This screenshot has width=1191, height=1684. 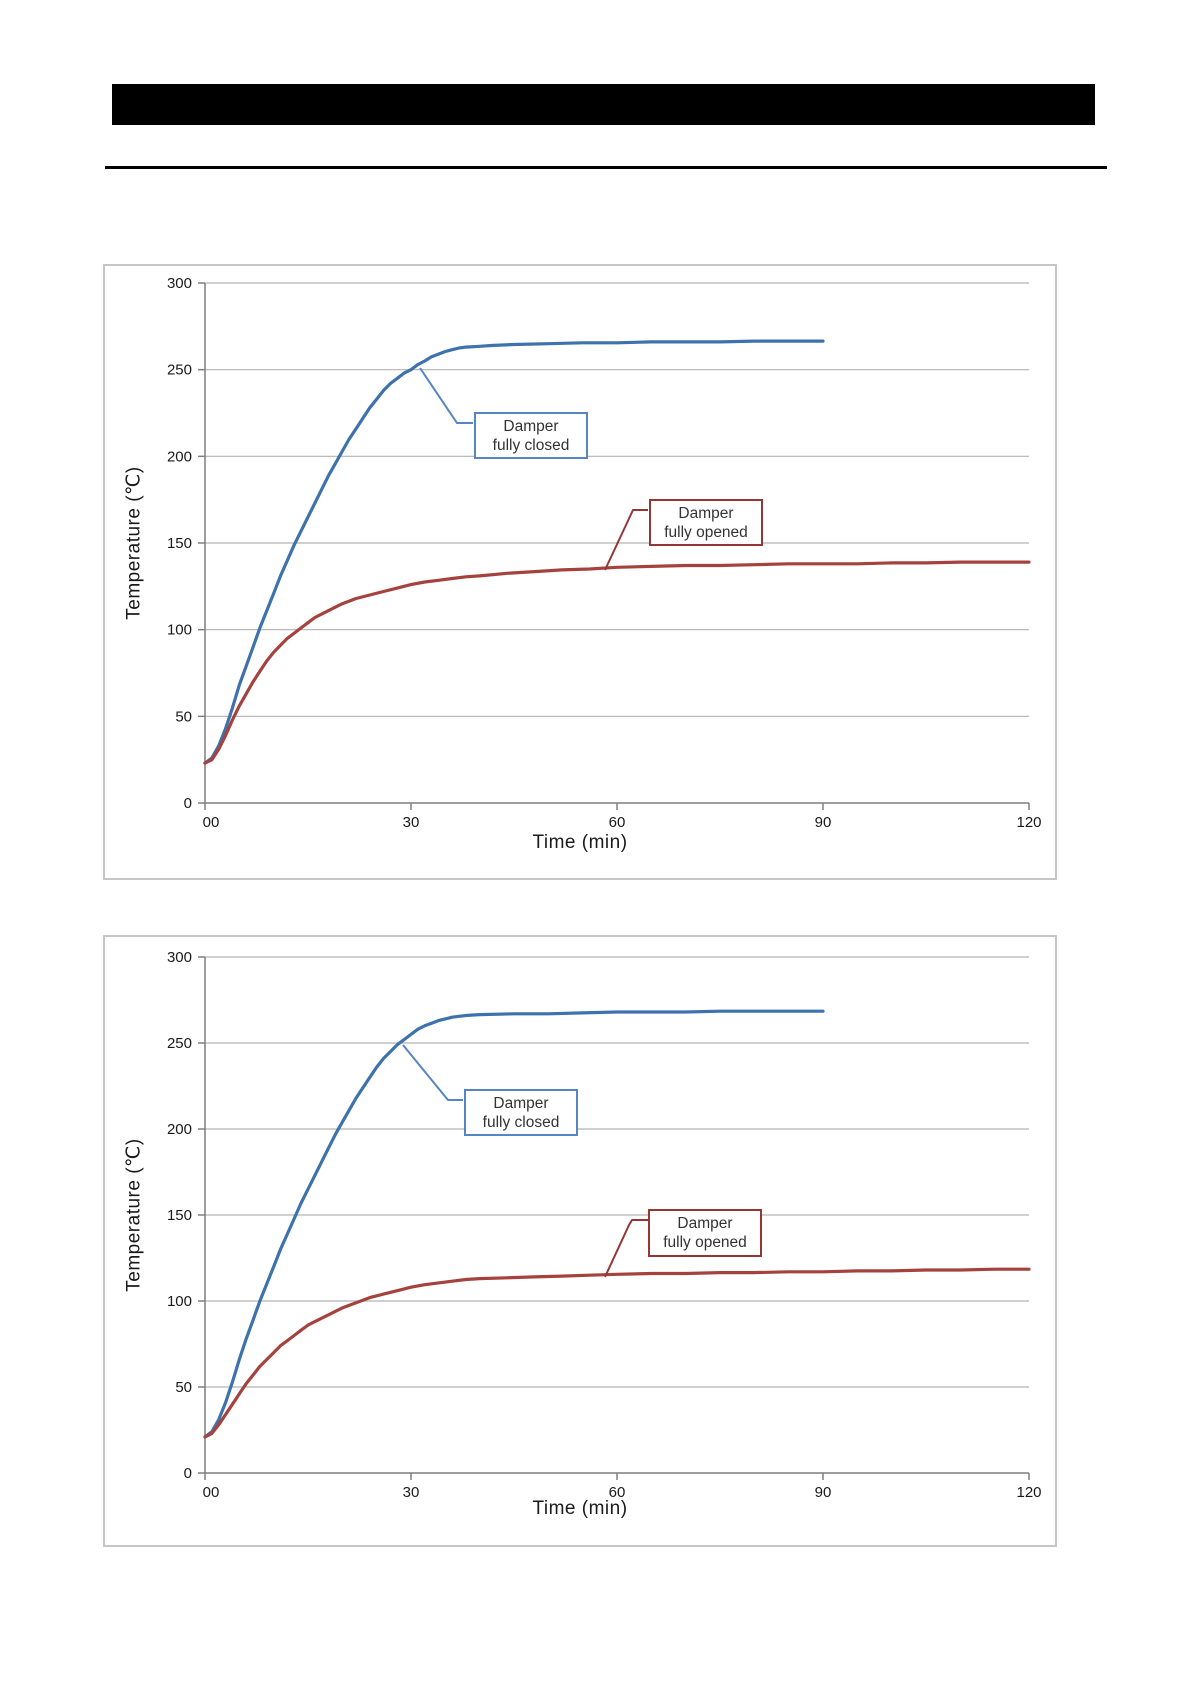 I want to click on y-axis-title-bottom: Temperature (℃), so click(x=134, y=1215).